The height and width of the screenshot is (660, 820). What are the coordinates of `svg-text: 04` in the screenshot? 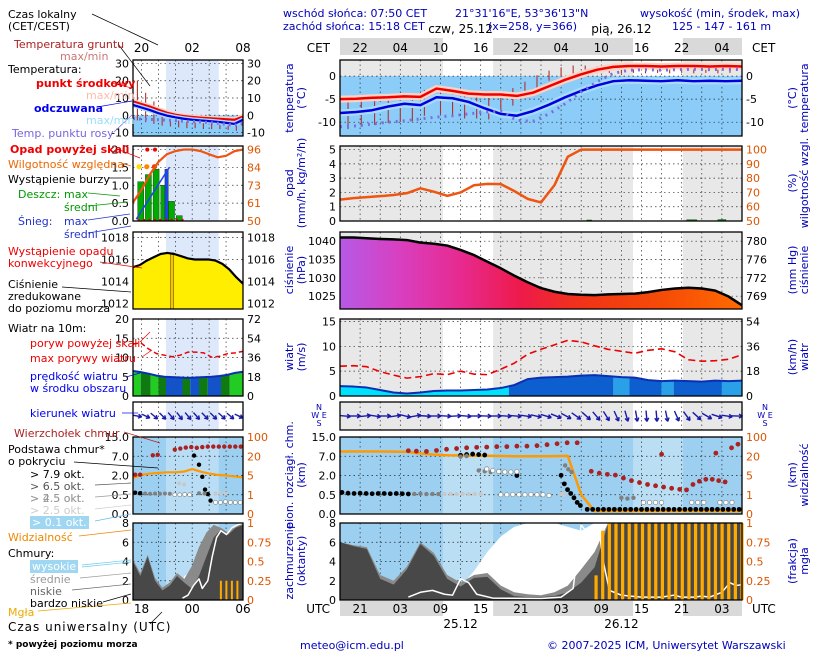 It's located at (560, 48).